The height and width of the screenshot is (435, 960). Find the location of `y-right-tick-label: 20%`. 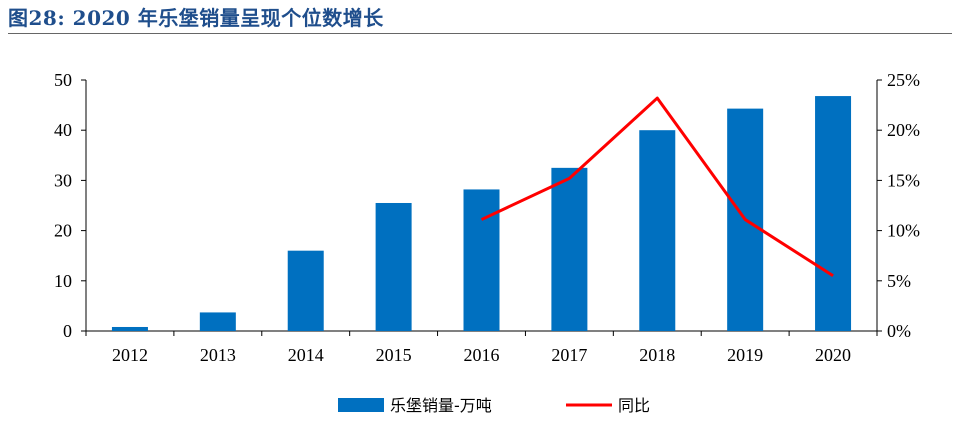

y-right-tick-label: 20% is located at coordinates (903, 130).